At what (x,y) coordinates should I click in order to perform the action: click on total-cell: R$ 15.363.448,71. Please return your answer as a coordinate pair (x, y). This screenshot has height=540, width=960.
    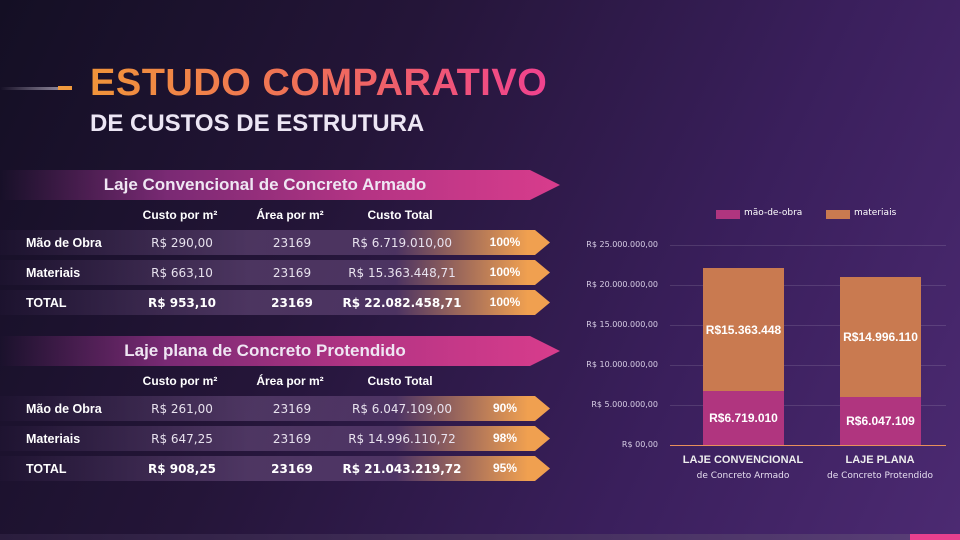
    Looking at the image, I should click on (402, 273).